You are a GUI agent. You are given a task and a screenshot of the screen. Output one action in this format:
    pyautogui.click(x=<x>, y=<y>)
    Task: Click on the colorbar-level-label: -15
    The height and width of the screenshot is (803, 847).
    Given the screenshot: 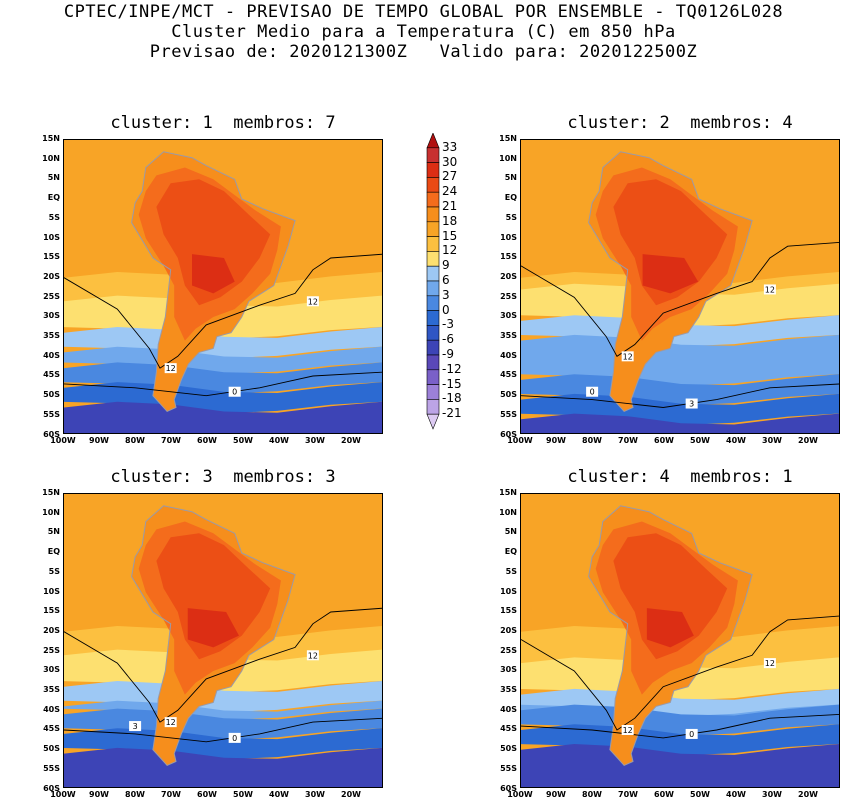 What is the action you would take?
    pyautogui.click(x=452, y=383)
    